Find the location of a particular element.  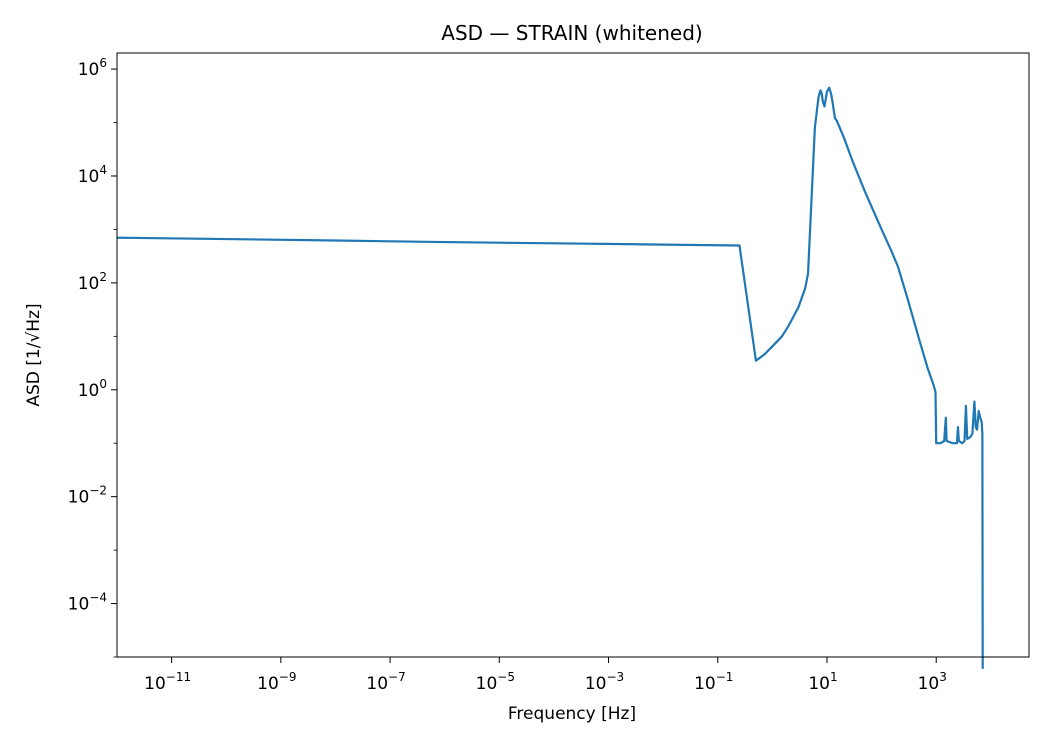

y-tick-label: 10² is located at coordinates (92, 282).